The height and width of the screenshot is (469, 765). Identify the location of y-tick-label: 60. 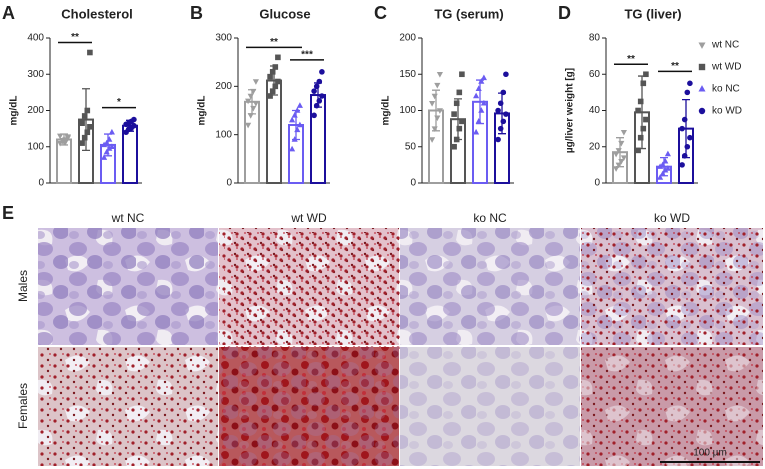
(595, 74).